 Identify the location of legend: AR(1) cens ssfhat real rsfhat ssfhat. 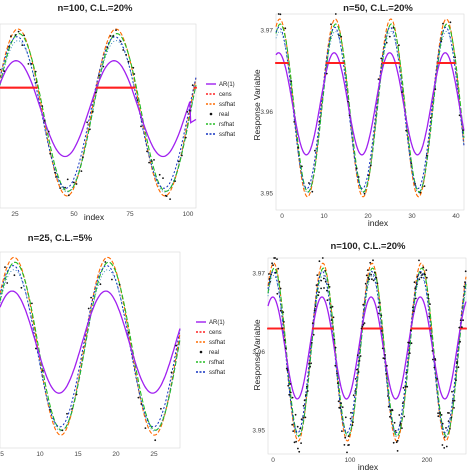
(220, 110).